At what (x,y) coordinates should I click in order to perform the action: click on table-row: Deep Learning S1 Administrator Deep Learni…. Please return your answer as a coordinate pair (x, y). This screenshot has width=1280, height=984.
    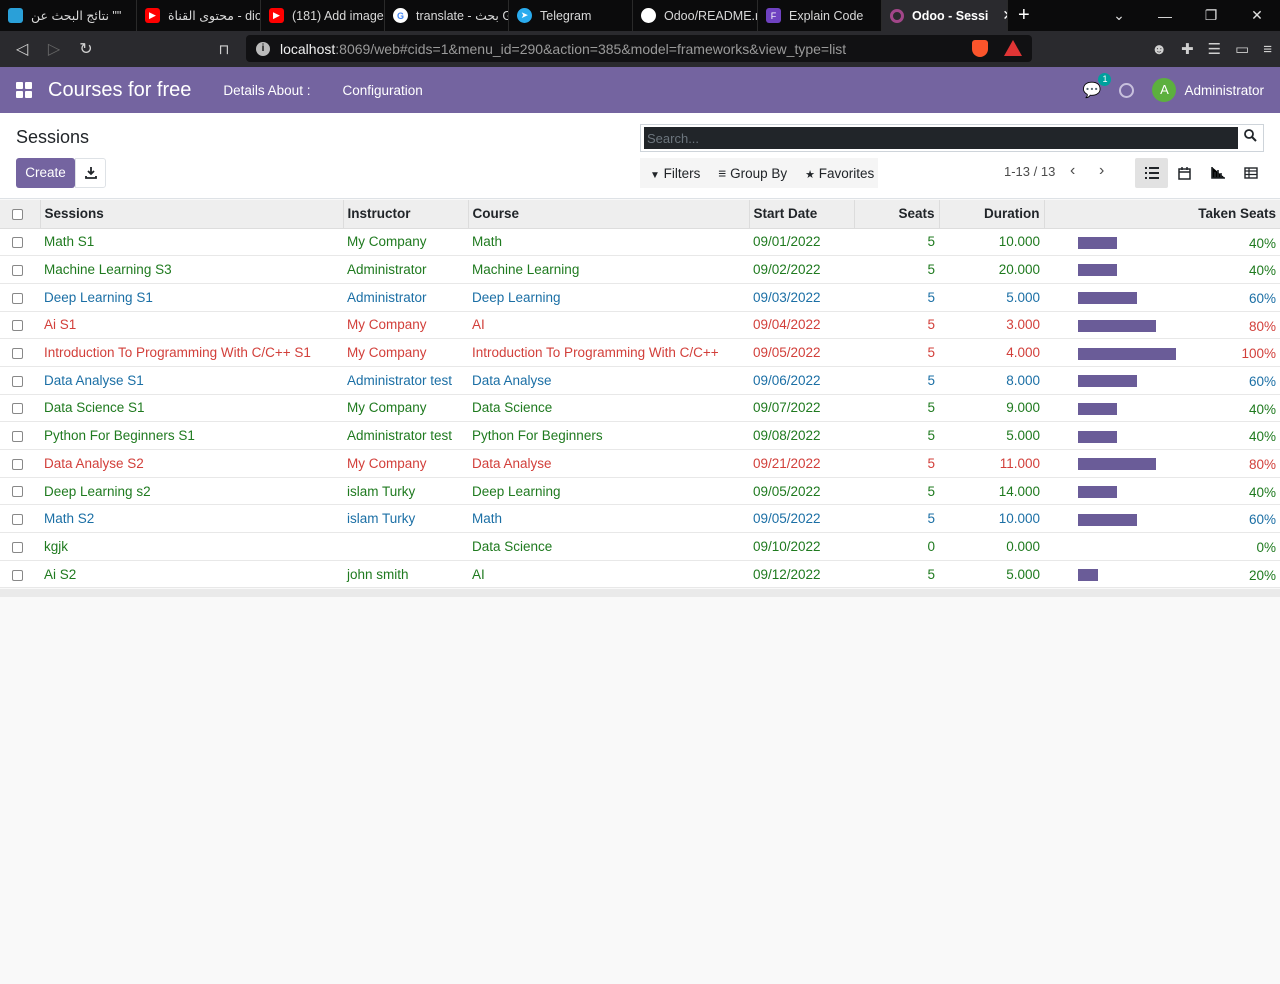
    Looking at the image, I should click on (640, 297).